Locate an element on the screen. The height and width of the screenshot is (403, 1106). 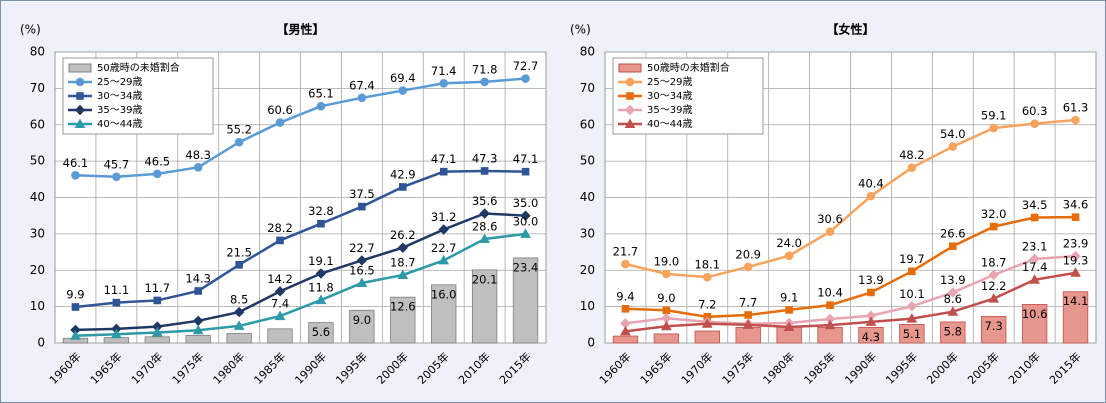
data-label: 9.4 is located at coordinates (625, 296).